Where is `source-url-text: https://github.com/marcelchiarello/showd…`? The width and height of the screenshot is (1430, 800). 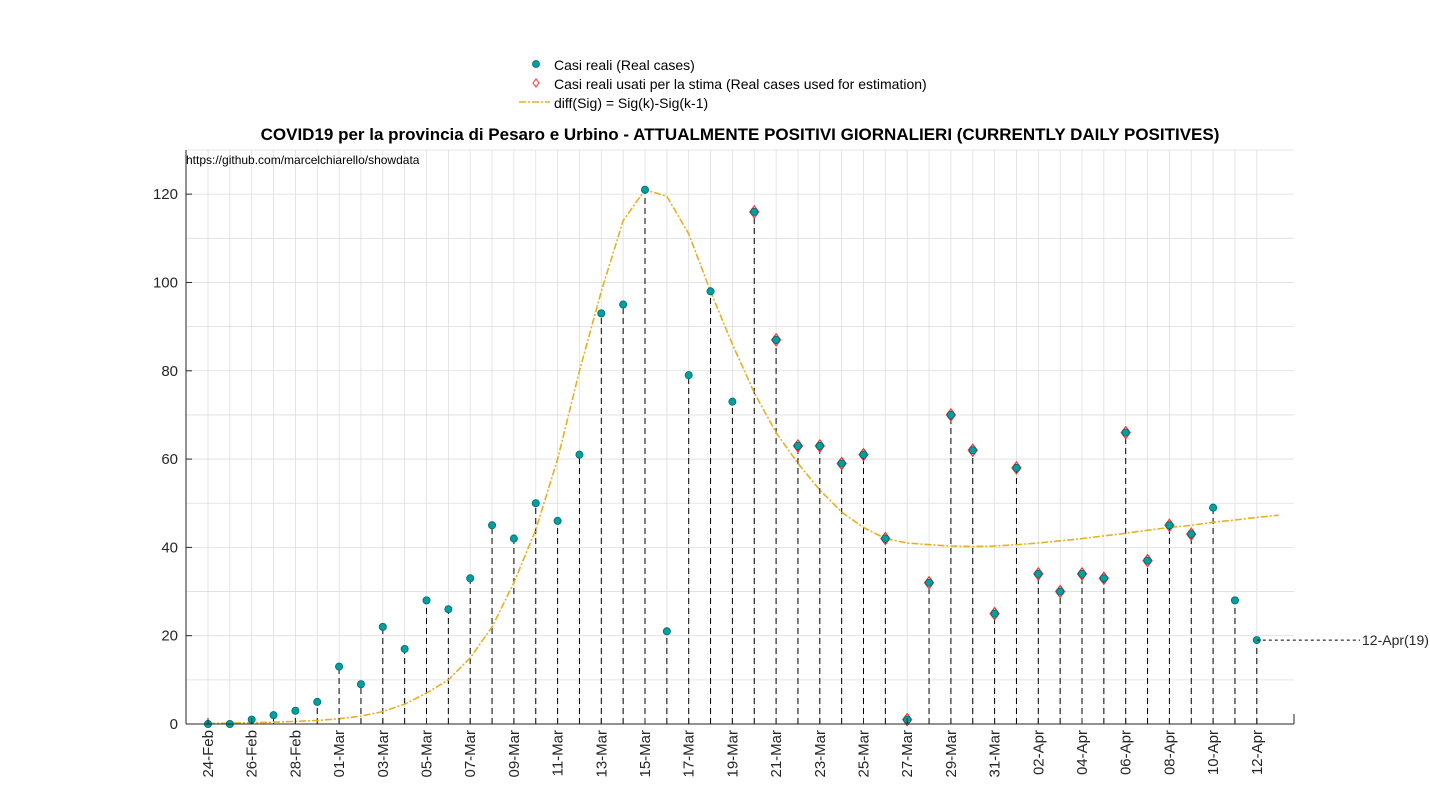 source-url-text: https://github.com/marcelchiarello/showd… is located at coordinates (303, 160).